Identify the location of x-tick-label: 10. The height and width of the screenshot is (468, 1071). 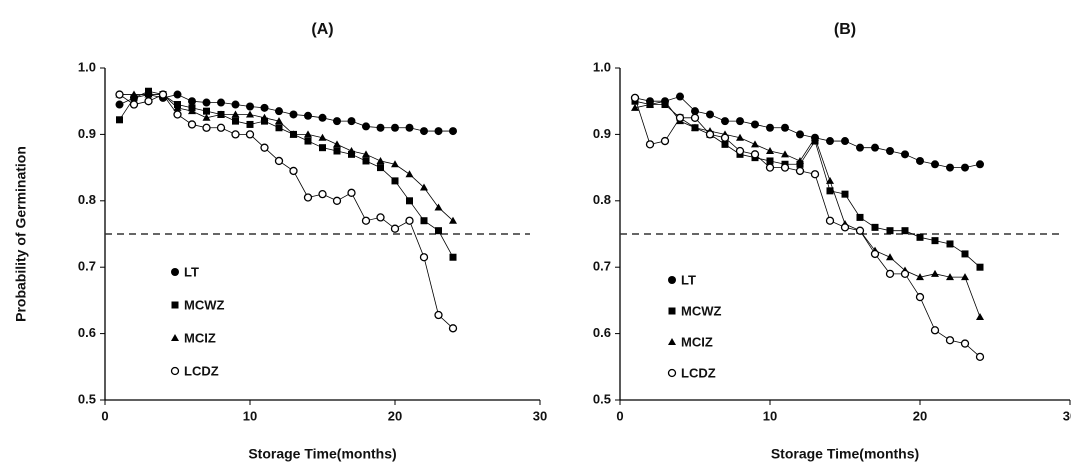
(250, 415).